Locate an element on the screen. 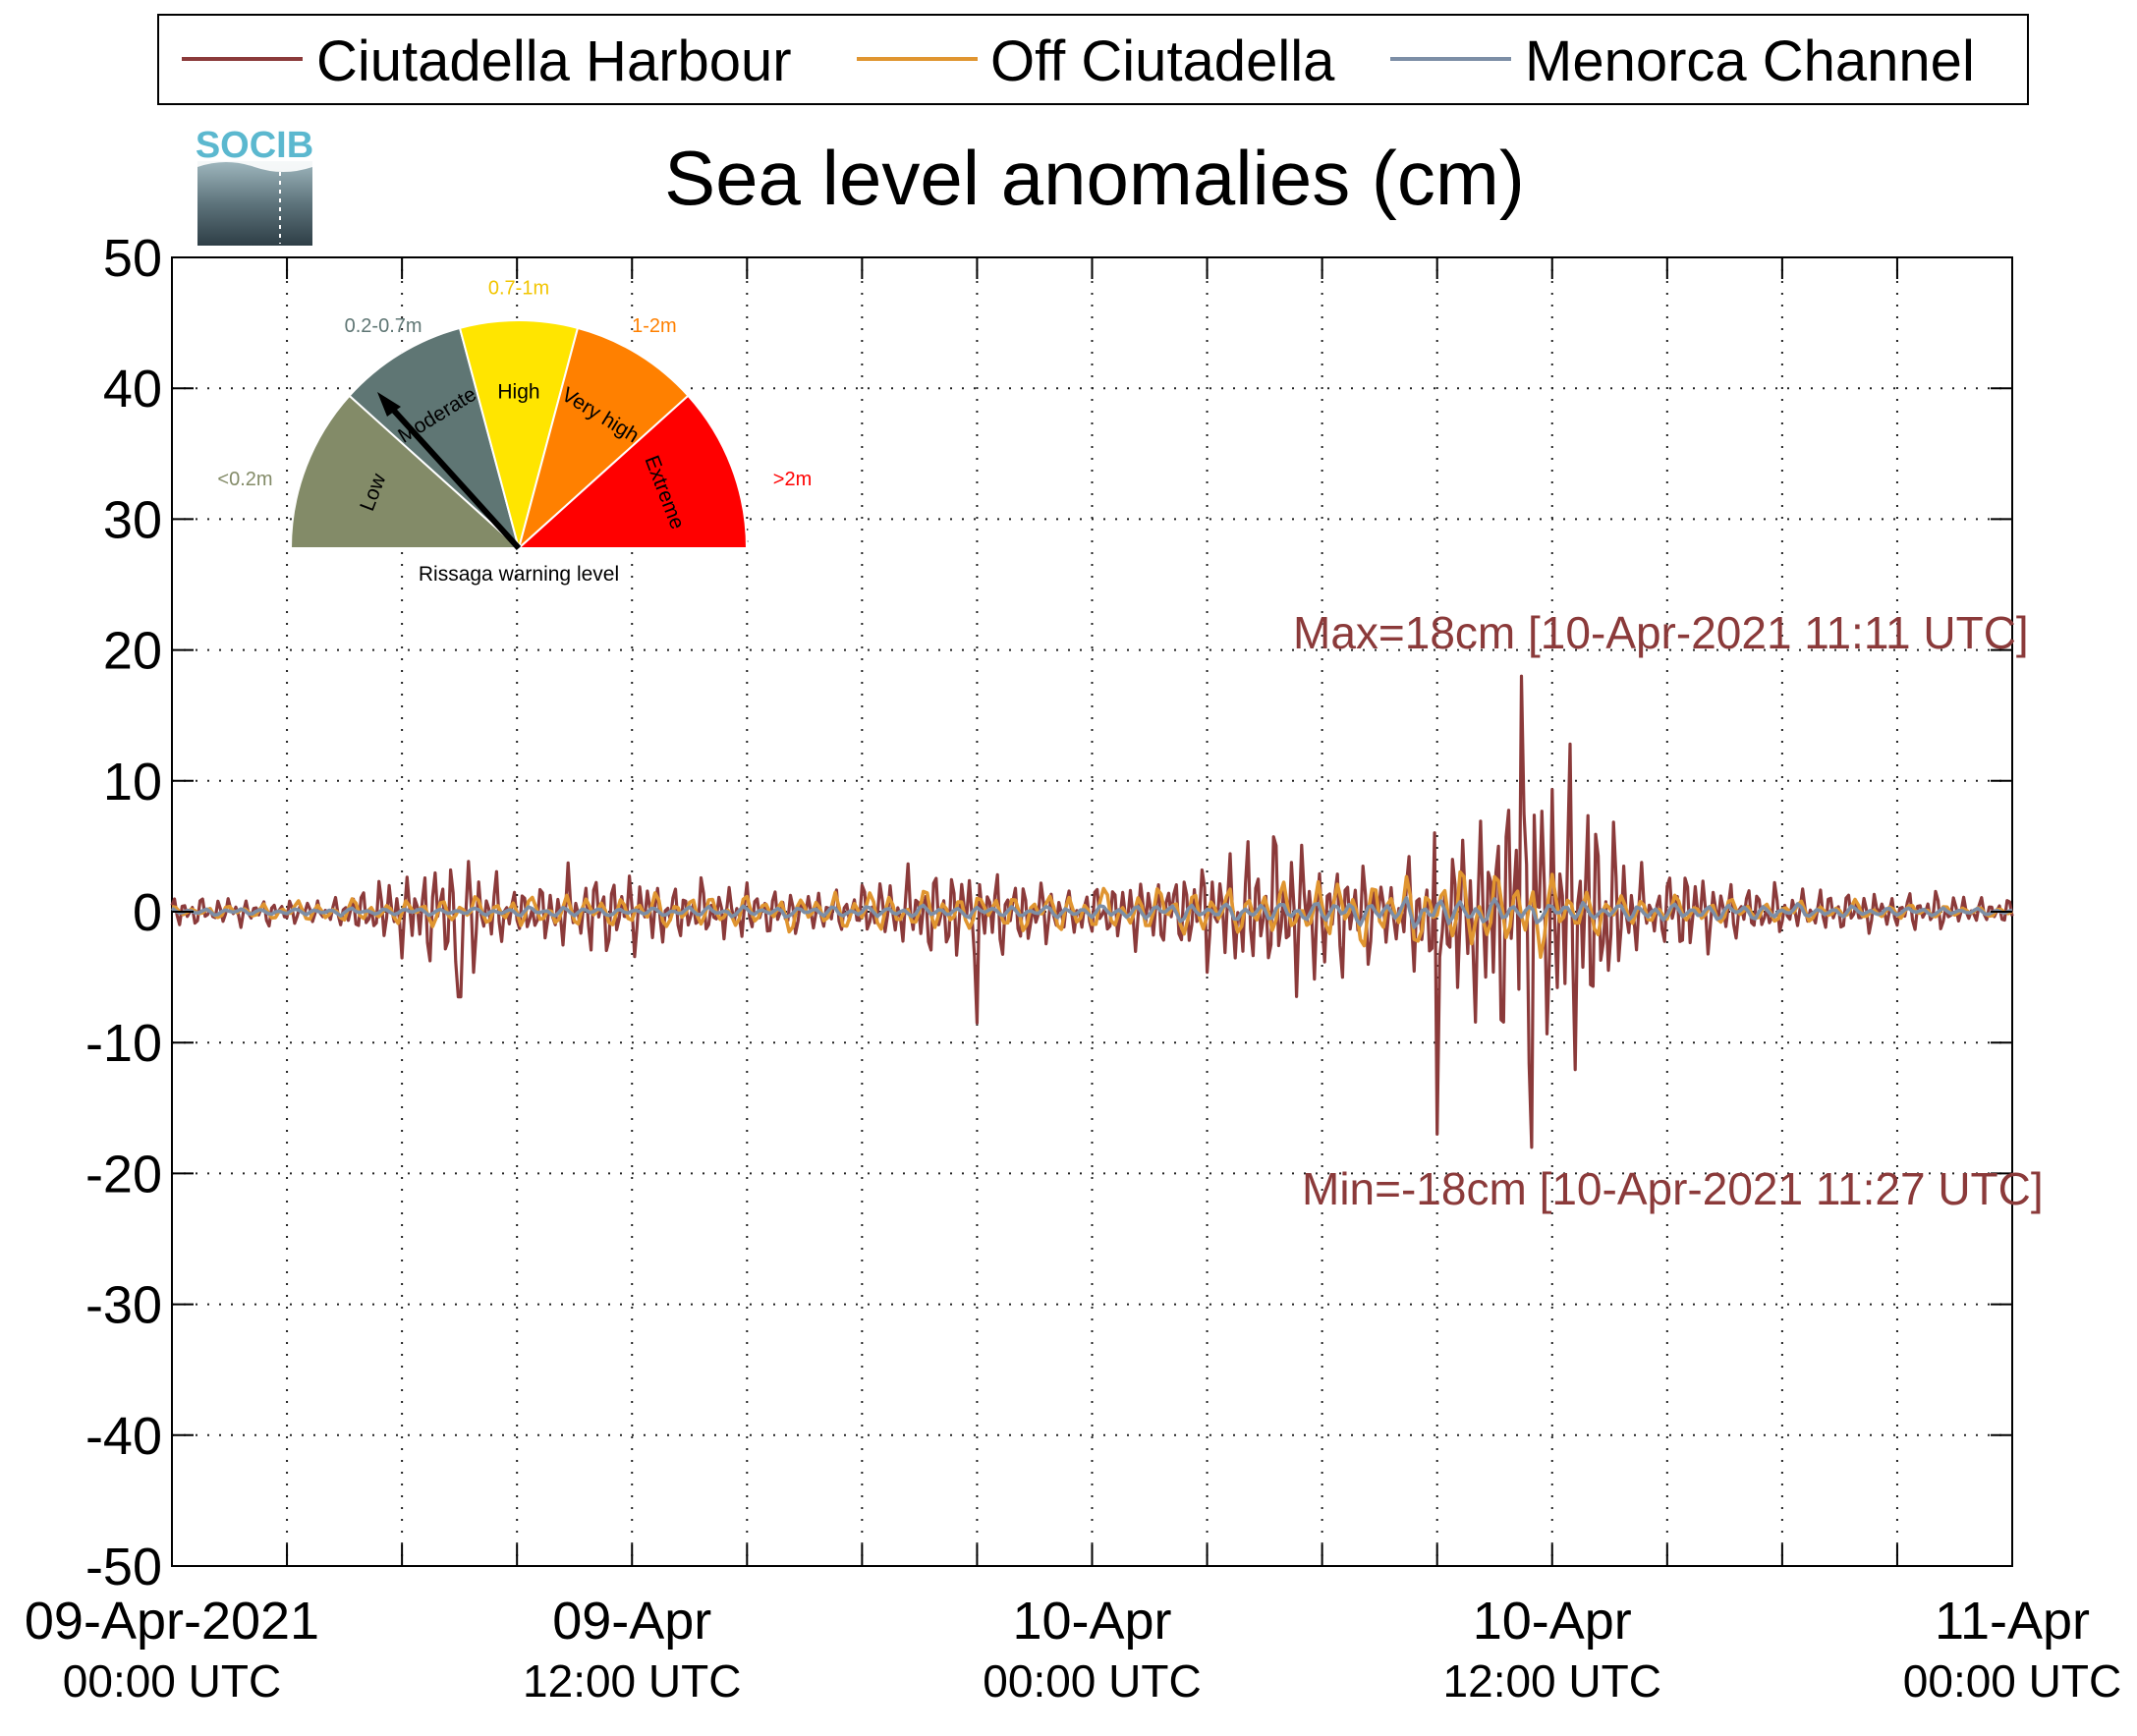 The width and height of the screenshot is (2137, 1736). y-tick-label: -10 is located at coordinates (123, 1043).